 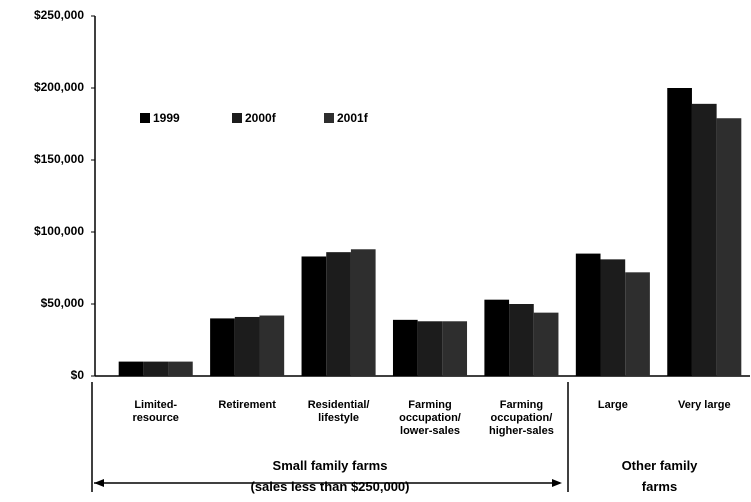 What do you see at coordinates (612, 405) in the screenshot?
I see `x-tick-label: Large` at bounding box center [612, 405].